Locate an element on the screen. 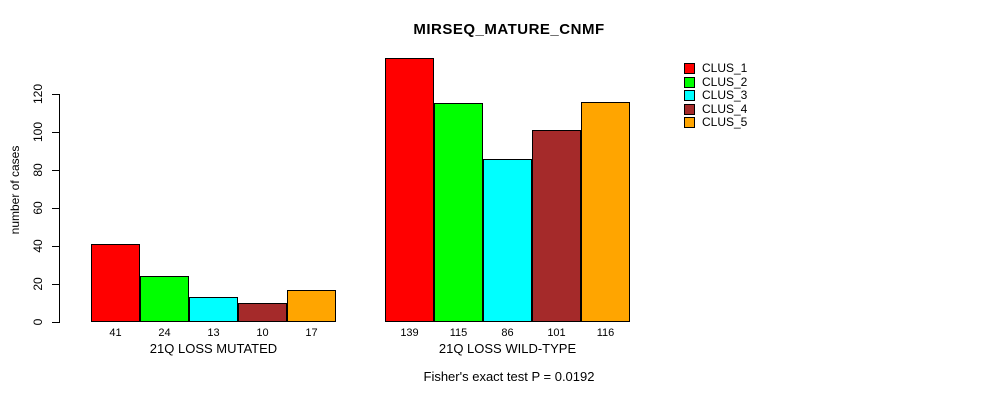 The height and width of the screenshot is (400, 990). bar-value-label: 17 is located at coordinates (311, 333).